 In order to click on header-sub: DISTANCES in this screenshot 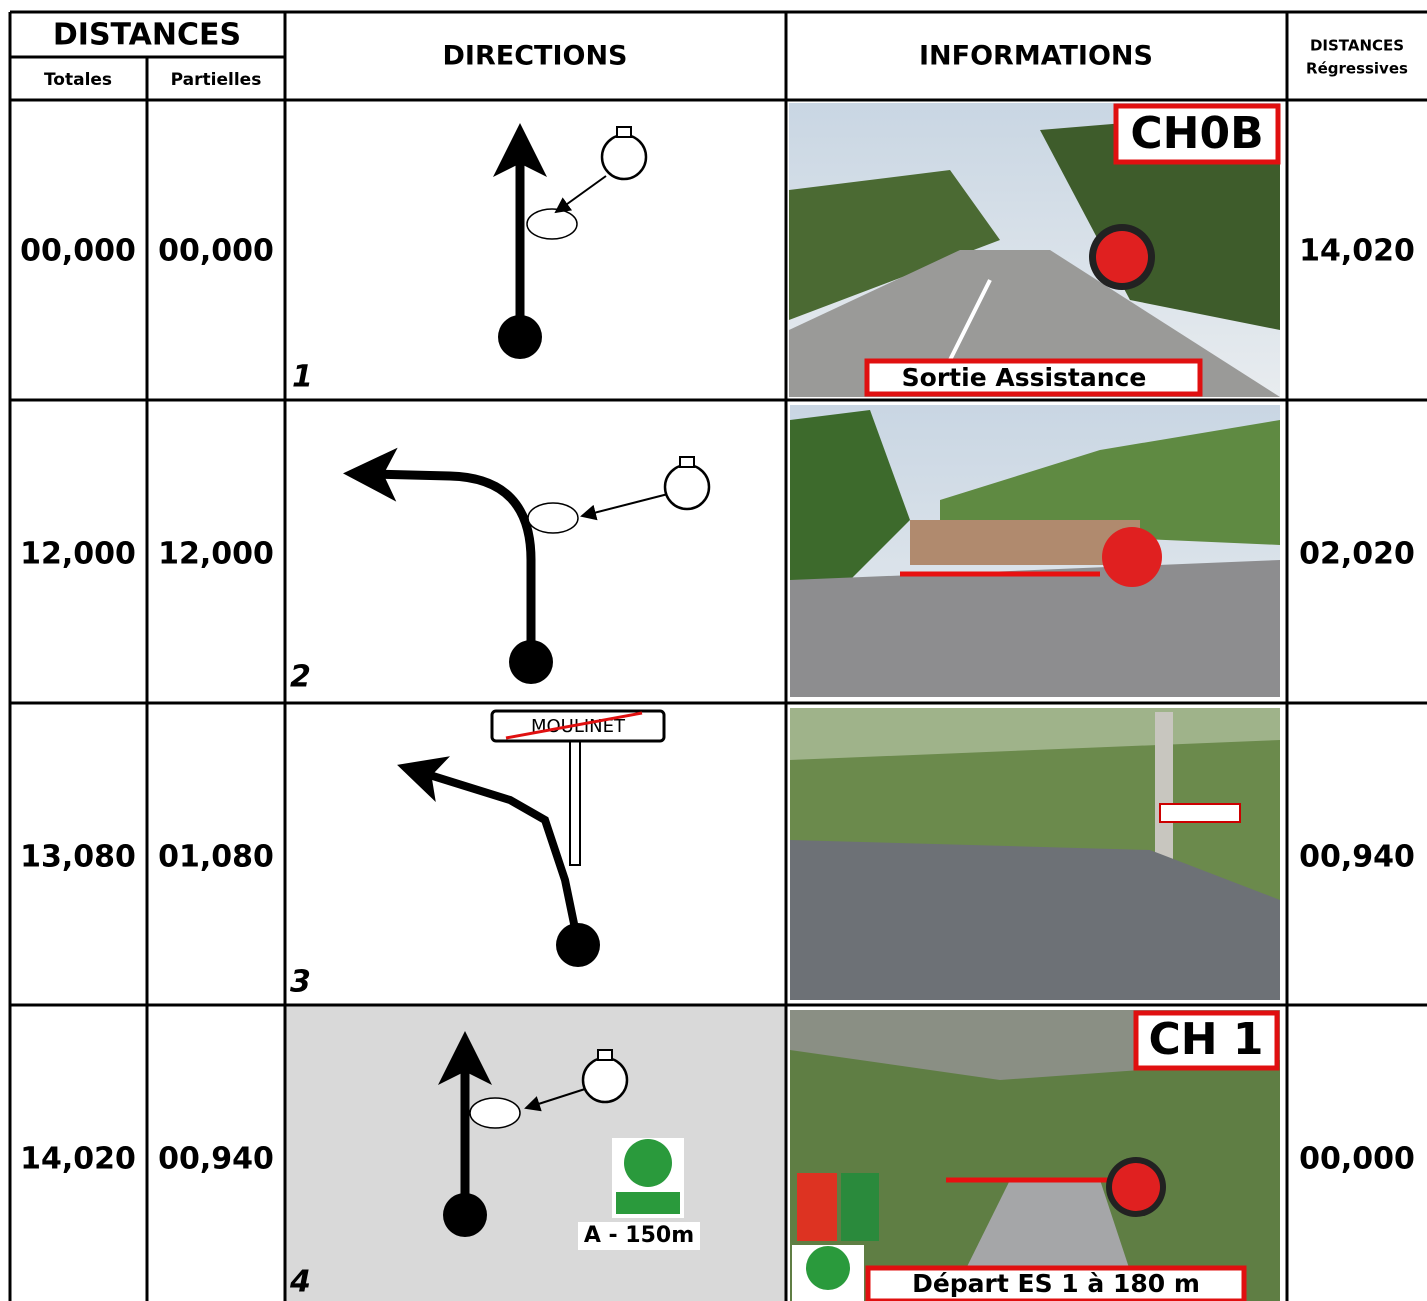, I will do `click(1357, 46)`.